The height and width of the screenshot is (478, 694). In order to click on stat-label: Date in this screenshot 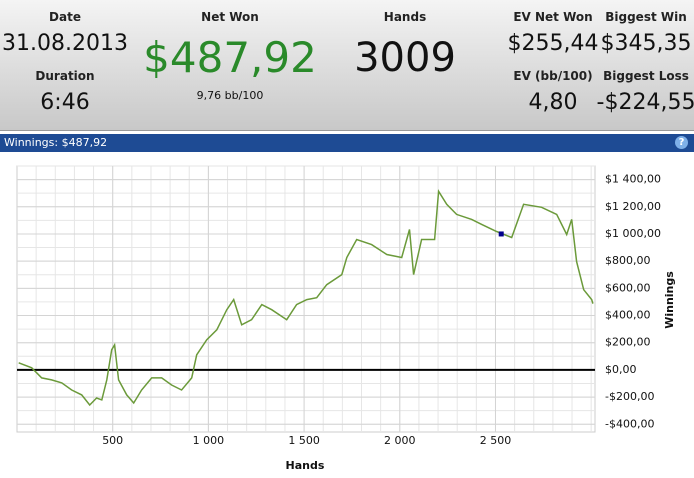, I will do `click(65, 17)`.